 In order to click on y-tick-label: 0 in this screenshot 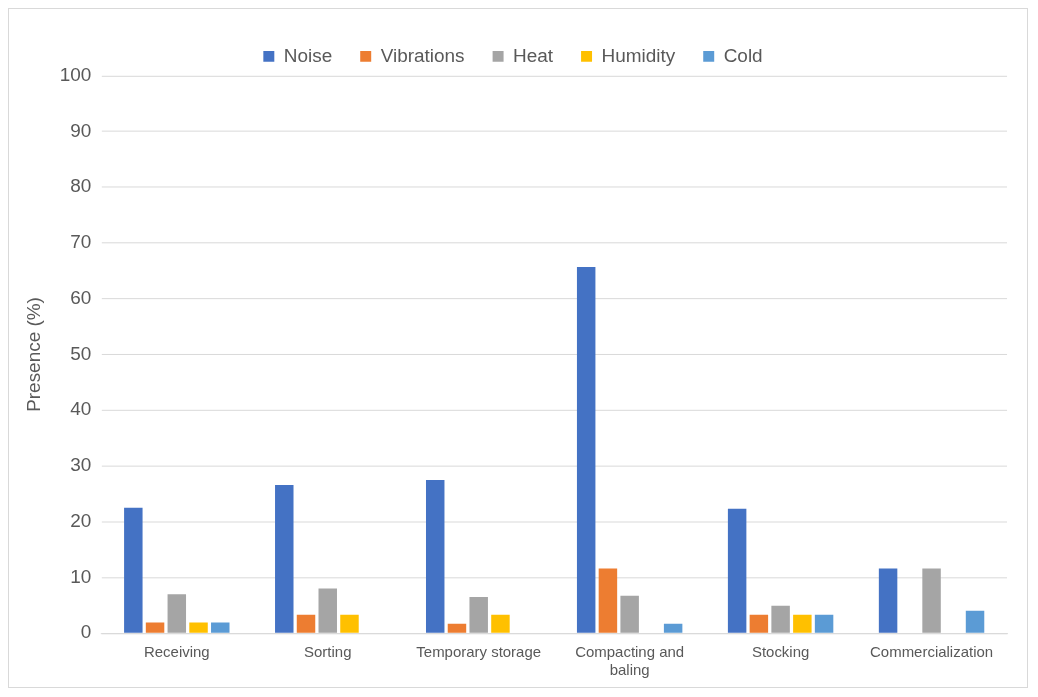, I will do `click(86, 632)`.